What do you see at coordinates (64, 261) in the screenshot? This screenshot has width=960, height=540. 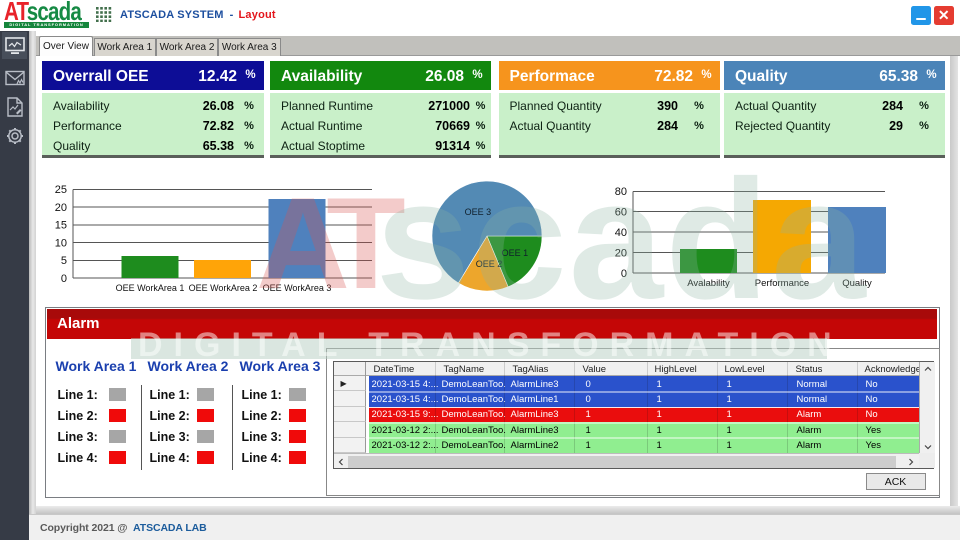 I see `svg-text: 5` at bounding box center [64, 261].